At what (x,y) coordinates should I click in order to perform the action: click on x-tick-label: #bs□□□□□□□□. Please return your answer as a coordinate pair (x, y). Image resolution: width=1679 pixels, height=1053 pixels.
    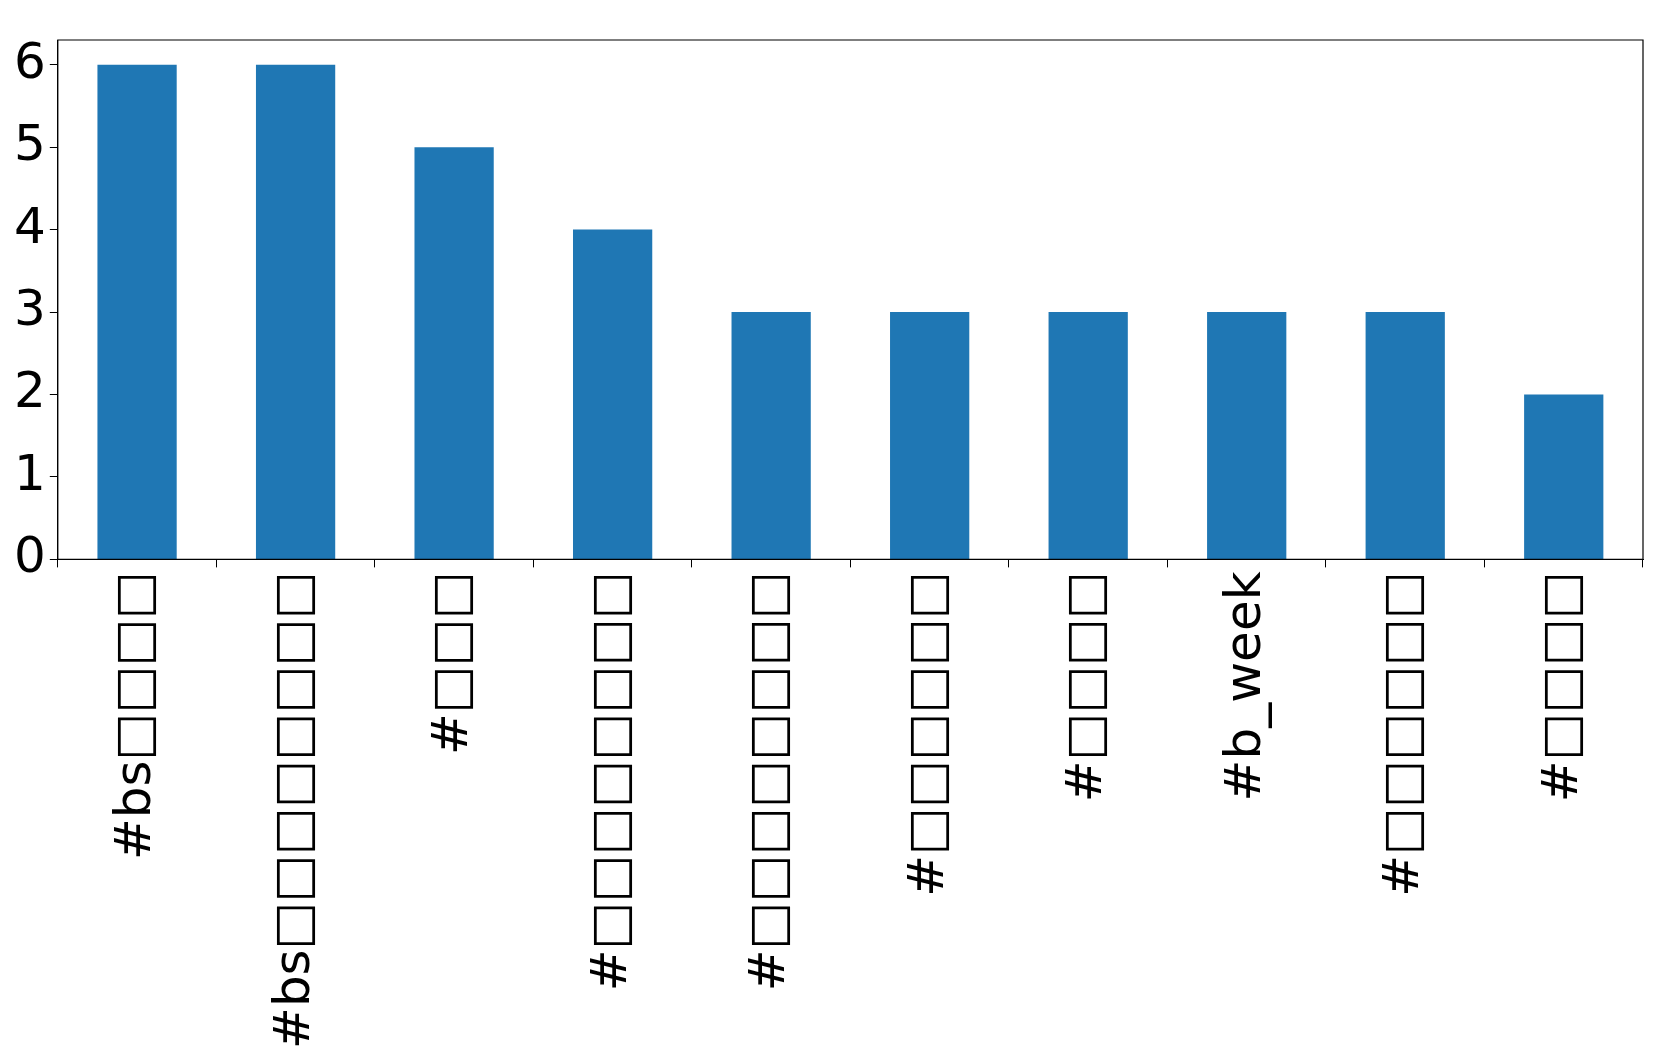
    Looking at the image, I should click on (291, 810).